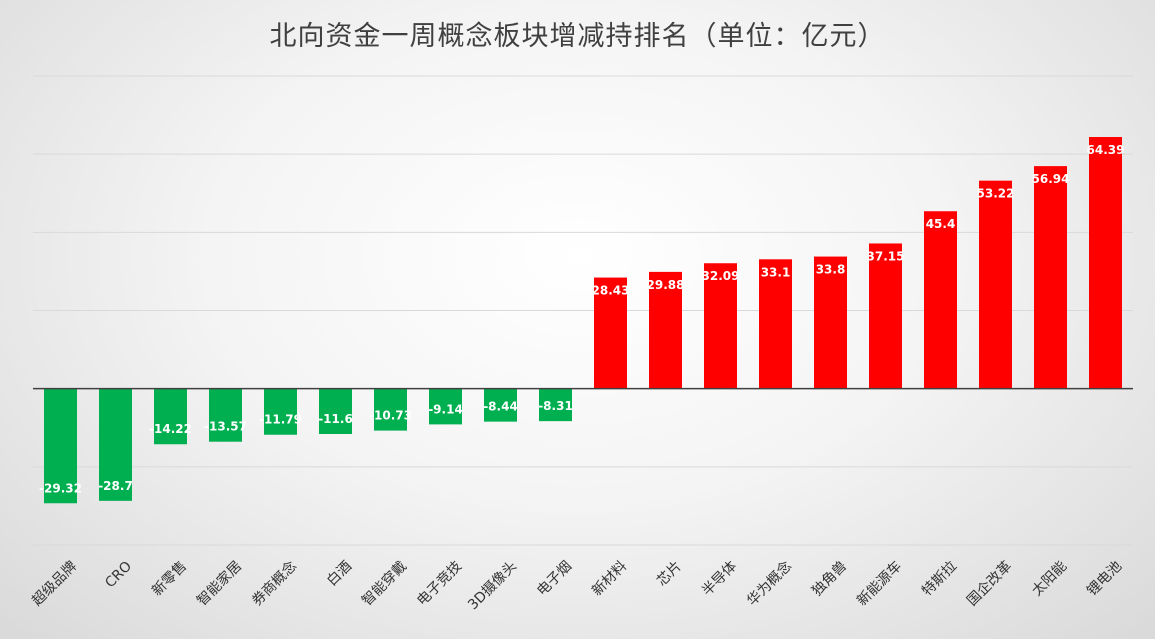  I want to click on category-label-4: 券商概念, so click(274, 584).